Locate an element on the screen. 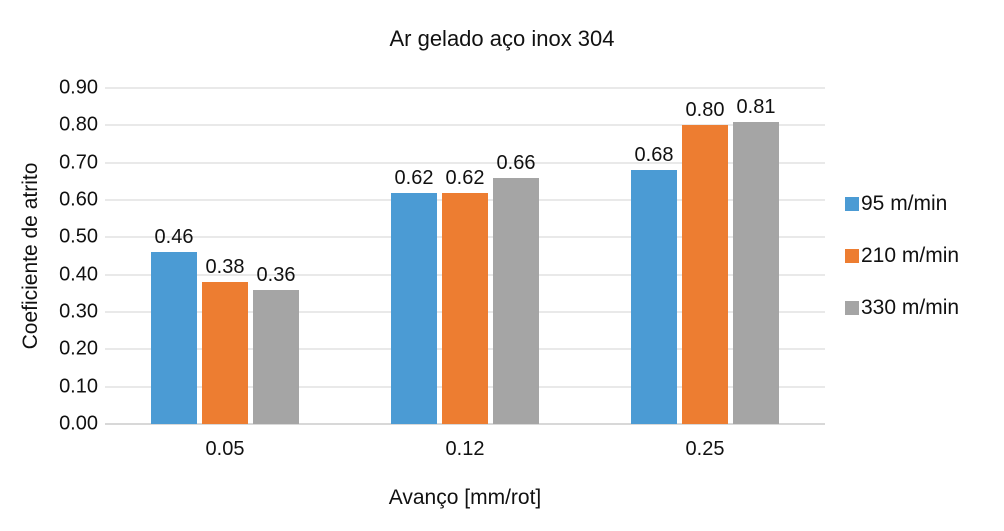  legend-label: 330 m/min is located at coordinates (910, 307).